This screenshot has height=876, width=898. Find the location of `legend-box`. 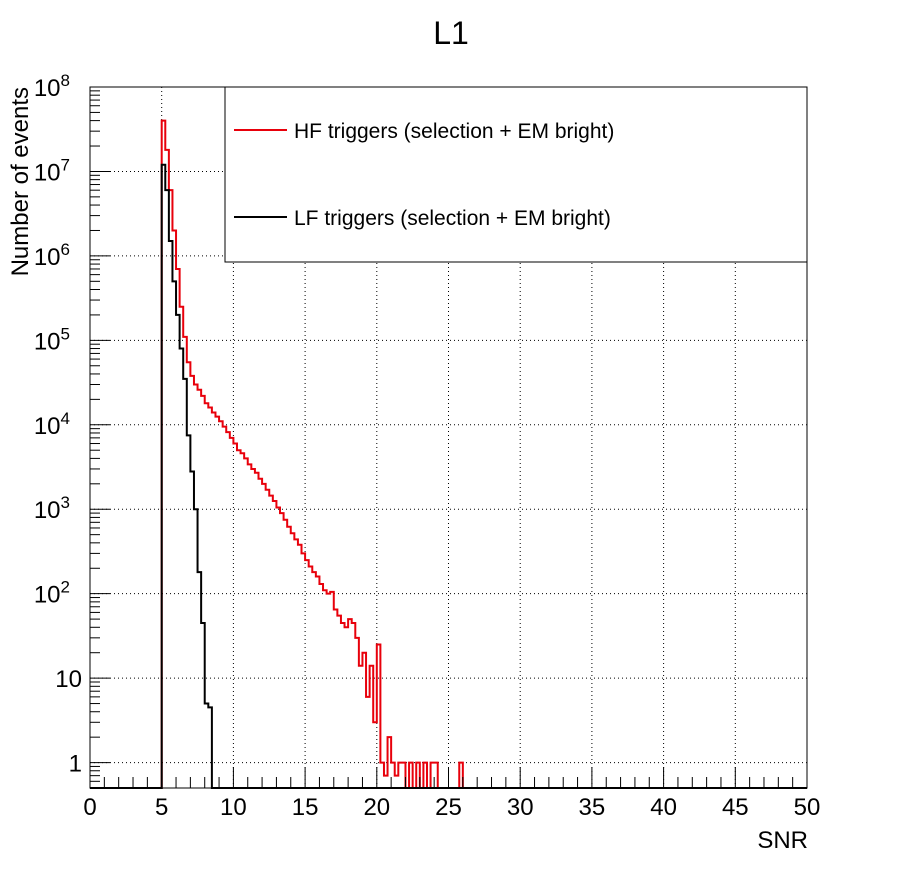

legend-box is located at coordinates (516, 174).